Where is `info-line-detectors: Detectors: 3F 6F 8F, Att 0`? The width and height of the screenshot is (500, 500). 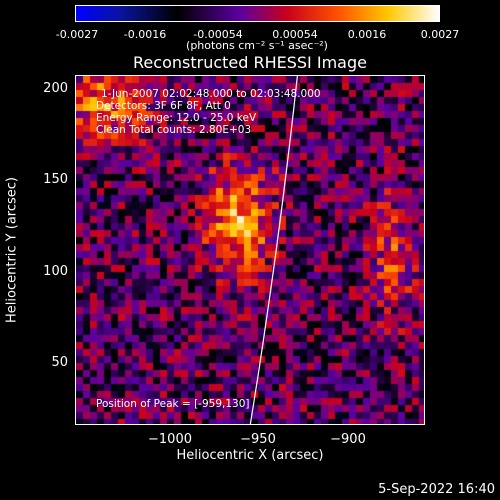 info-line-detectors: Detectors: 3F 6F 8F, Att 0 is located at coordinates (163, 106).